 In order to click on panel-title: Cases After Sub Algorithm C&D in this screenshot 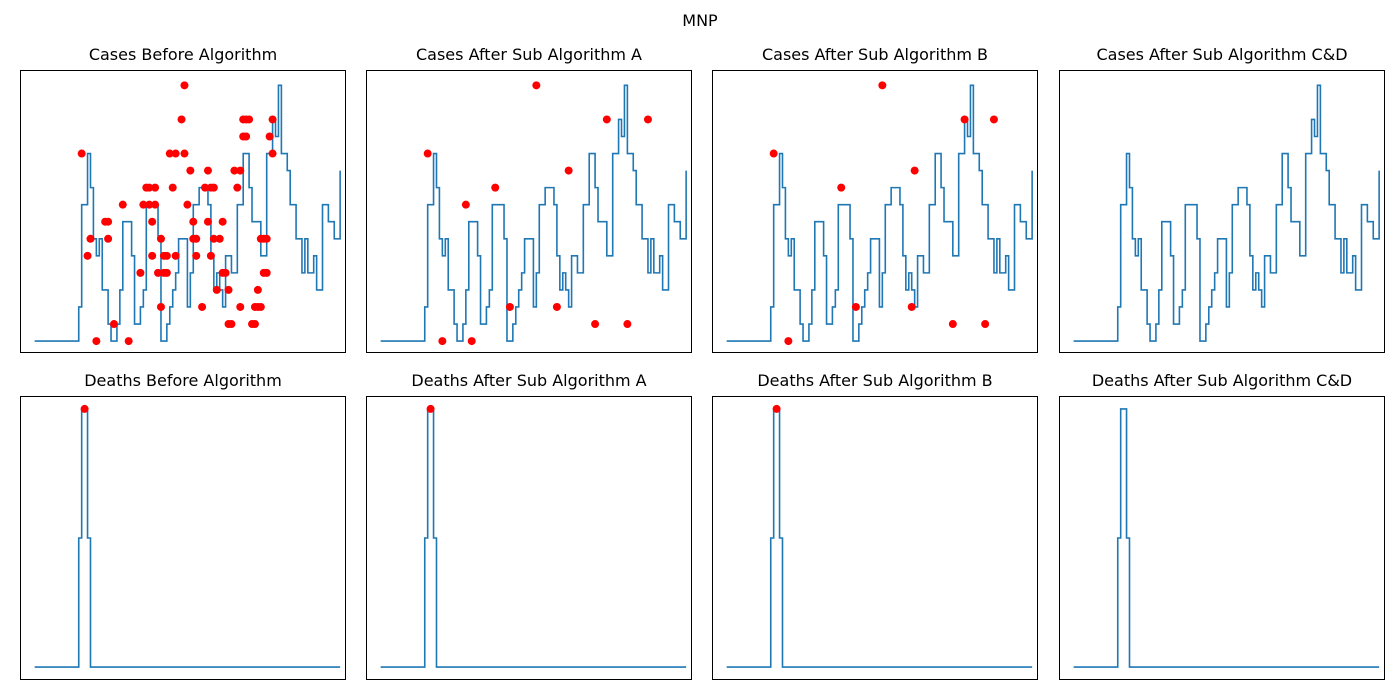, I will do `click(1222, 54)`.